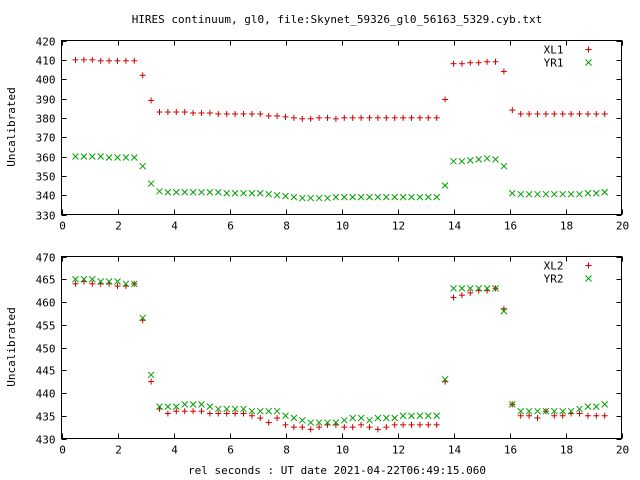  What do you see at coordinates (62, 226) in the screenshot?
I see `top-x-tick-label: 0` at bounding box center [62, 226].